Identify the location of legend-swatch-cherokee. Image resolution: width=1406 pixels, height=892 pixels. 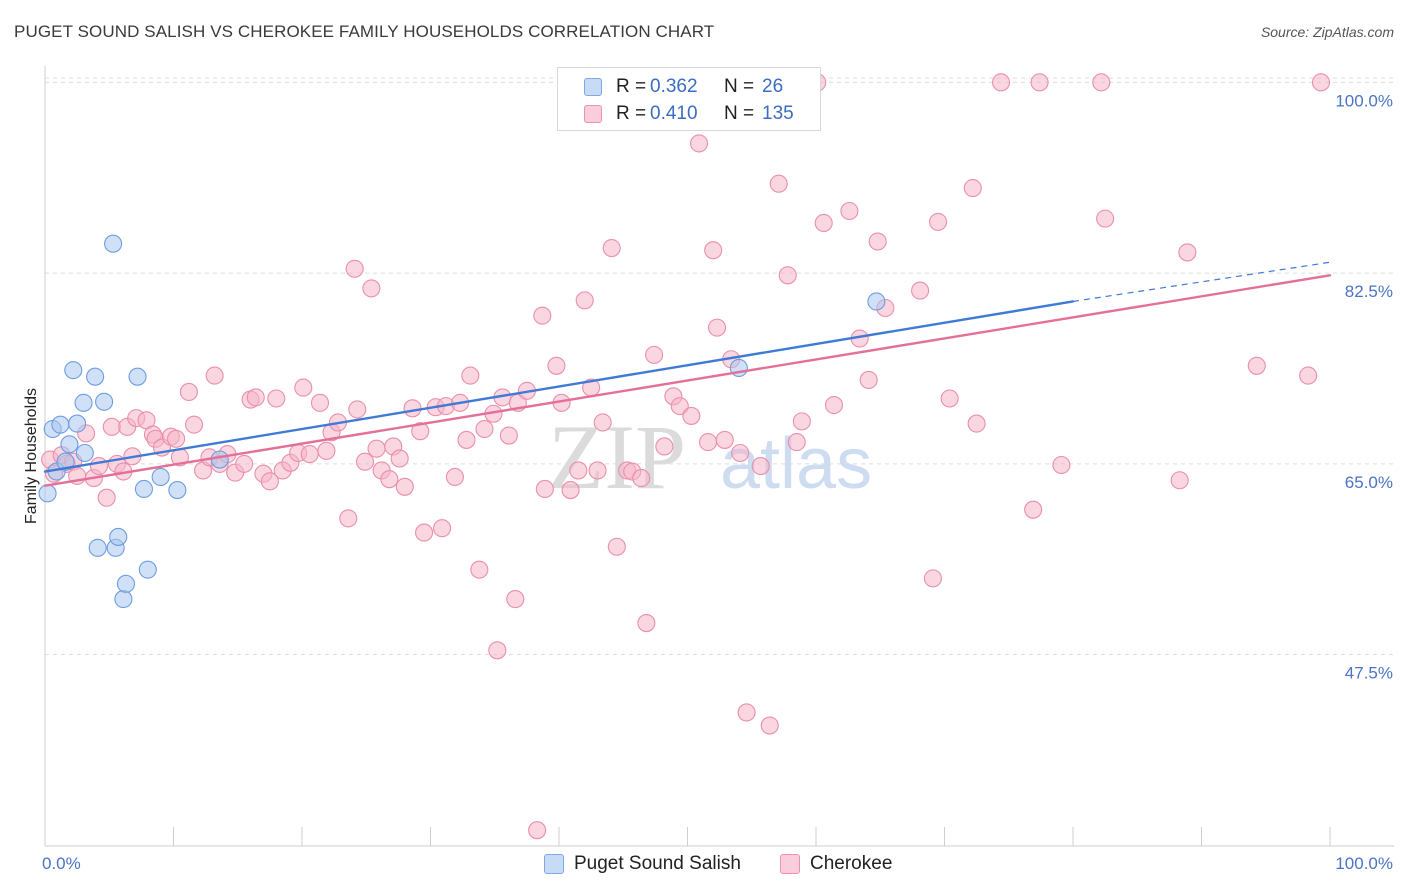
(593, 114).